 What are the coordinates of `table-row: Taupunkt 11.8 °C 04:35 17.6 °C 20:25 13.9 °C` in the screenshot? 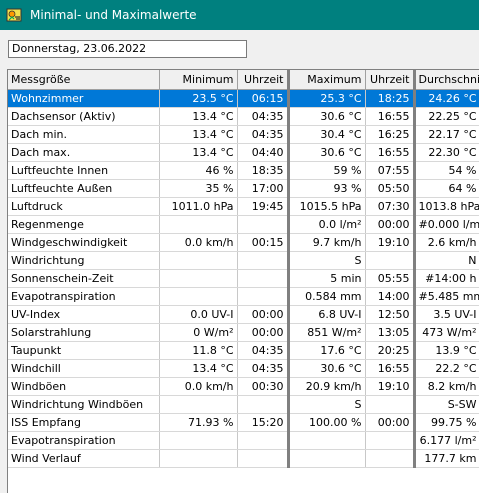 It's located at (243, 350).